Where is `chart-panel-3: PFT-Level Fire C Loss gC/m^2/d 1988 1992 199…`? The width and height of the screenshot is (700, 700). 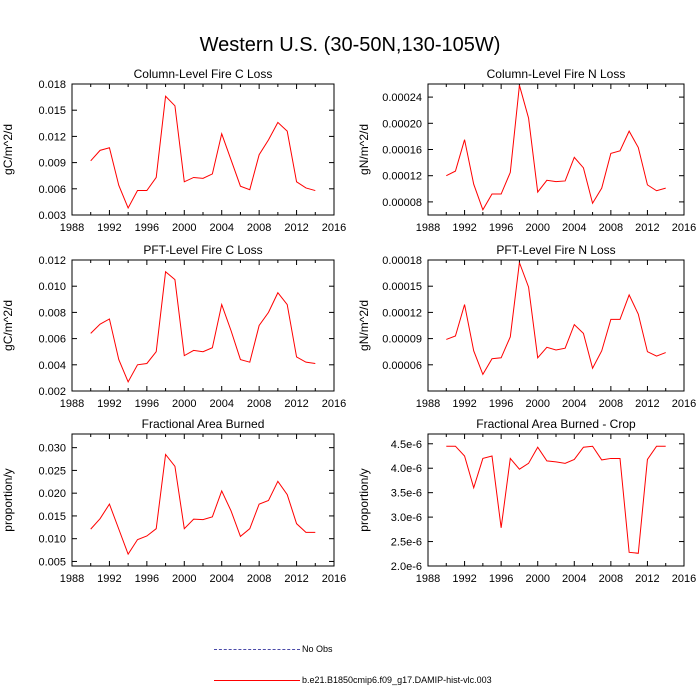
chart-panel-3: PFT-Level Fire C Loss gC/m^2/d 1988 1992 199… is located at coordinates (173, 326).